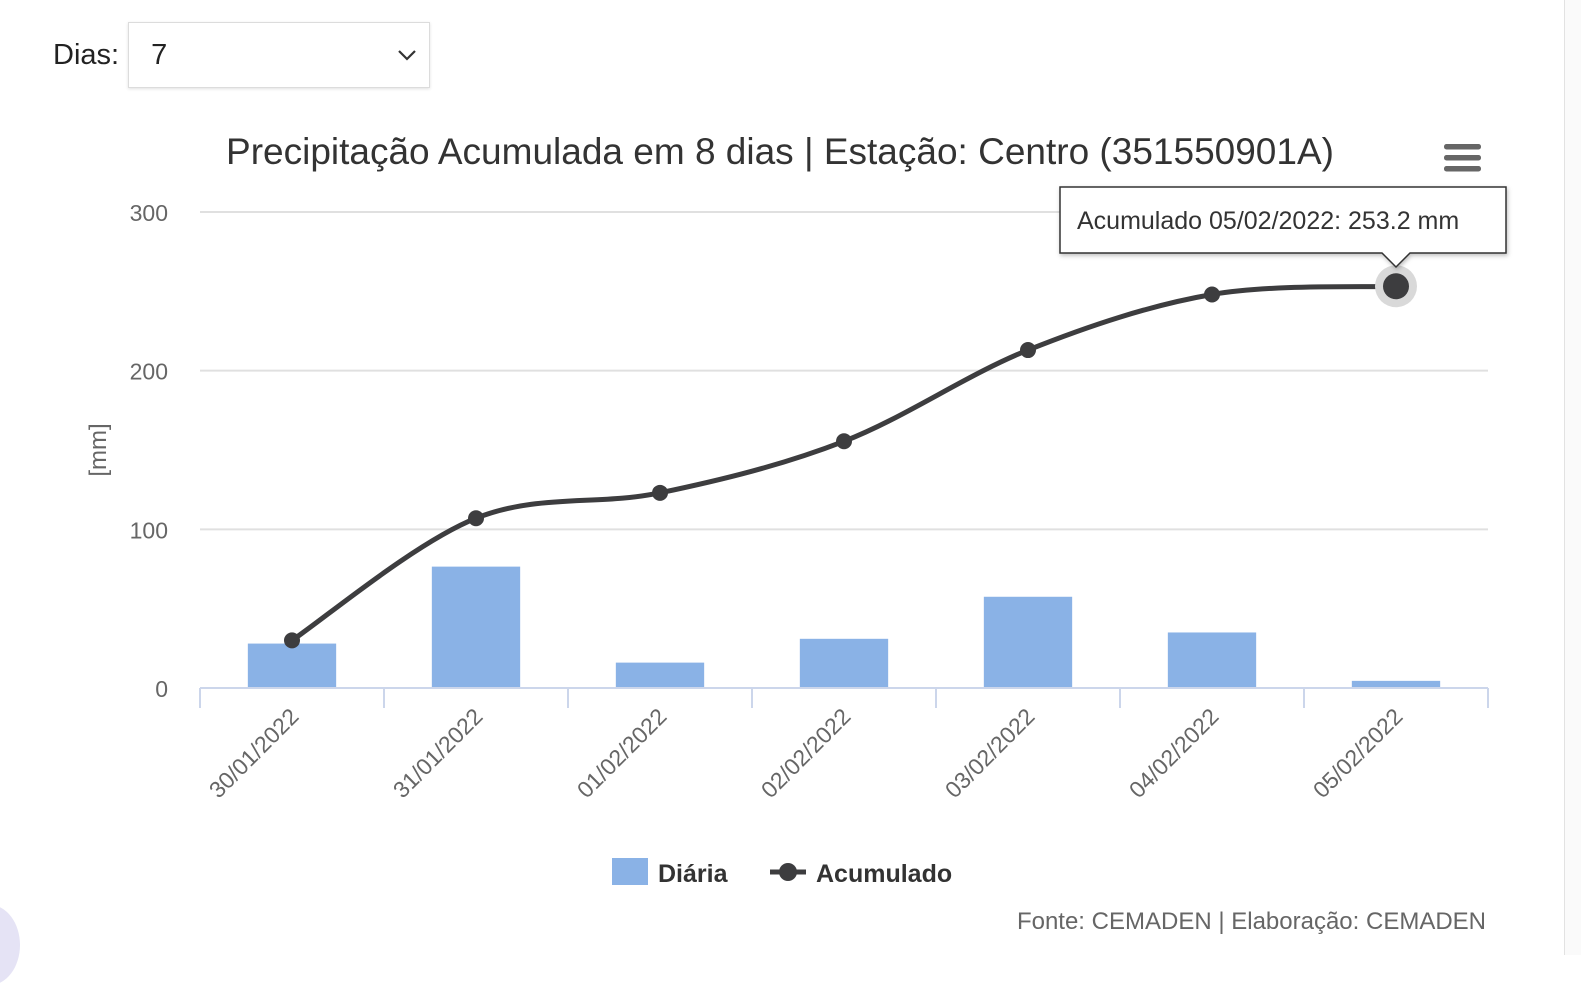 The height and width of the screenshot is (985, 1581). I want to click on tooltip: Acumulado 05/02/2022: 253.2 mm, so click(1283, 227).